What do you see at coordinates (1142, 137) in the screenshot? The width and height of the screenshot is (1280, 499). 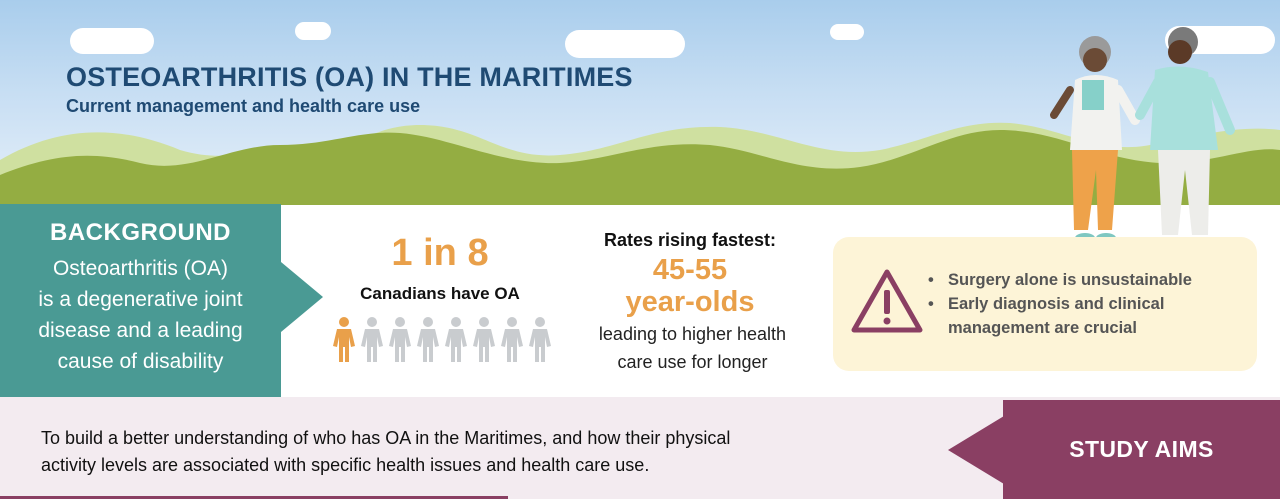 I see `walking-couple-illustration` at bounding box center [1142, 137].